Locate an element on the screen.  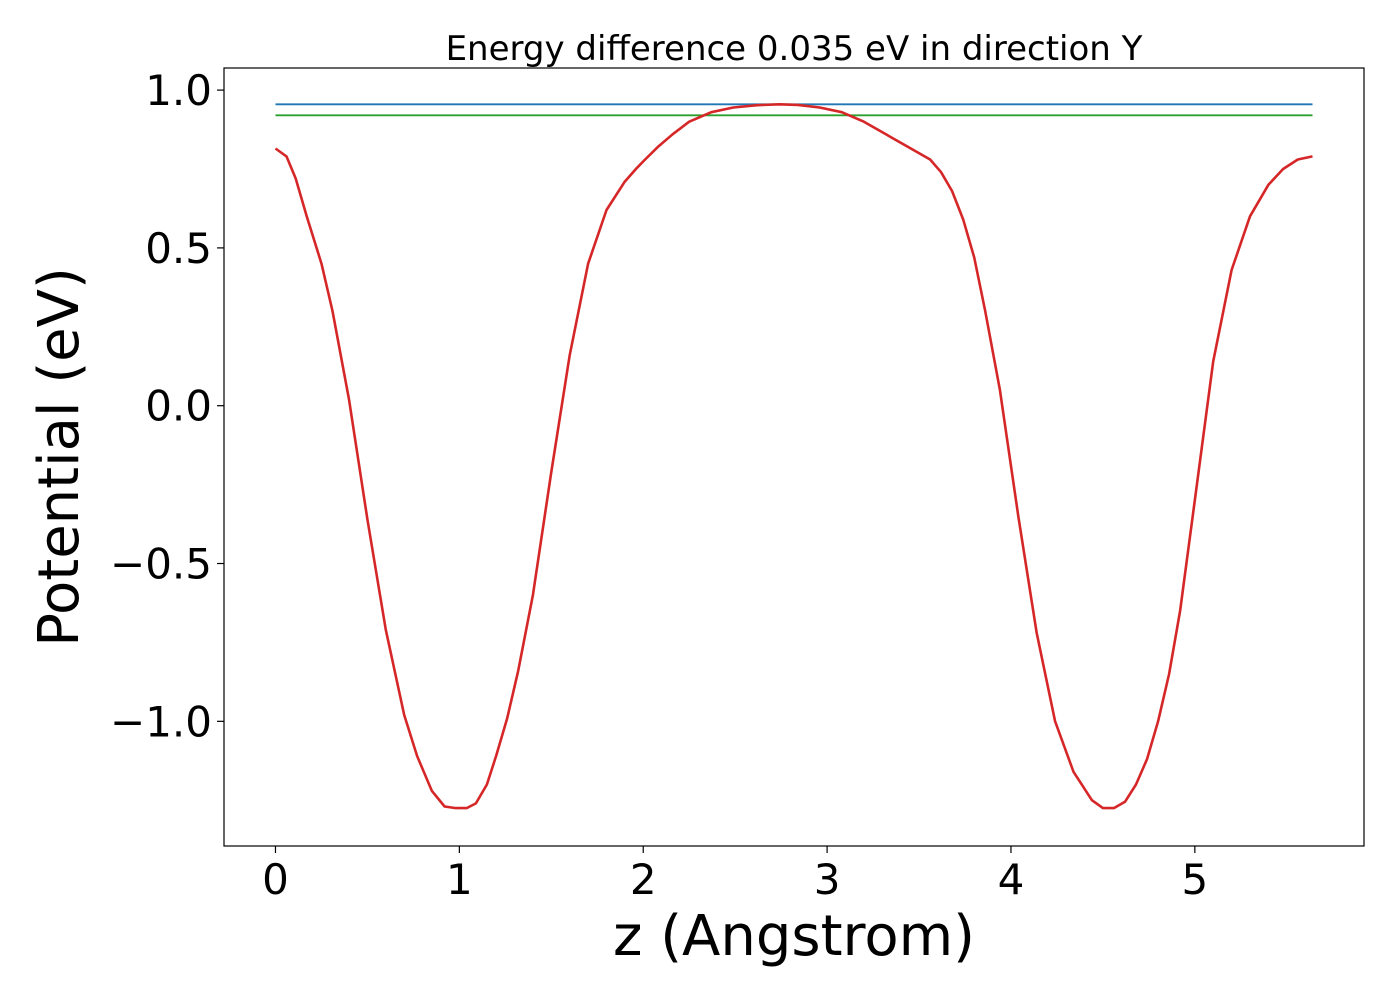
x-tick-label: 1 is located at coordinates (459, 879).